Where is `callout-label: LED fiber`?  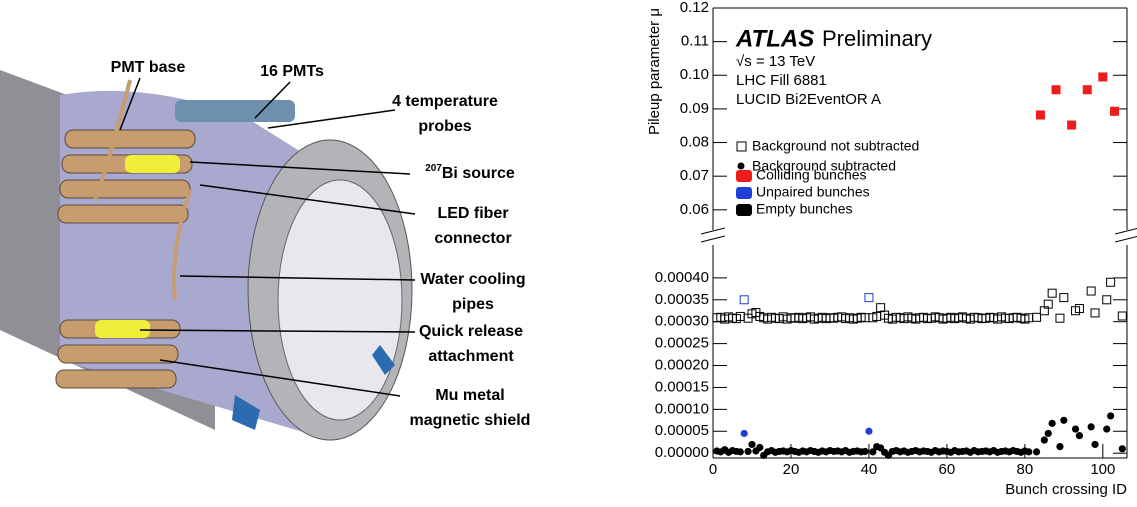 callout-label: LED fiber is located at coordinates (472, 213).